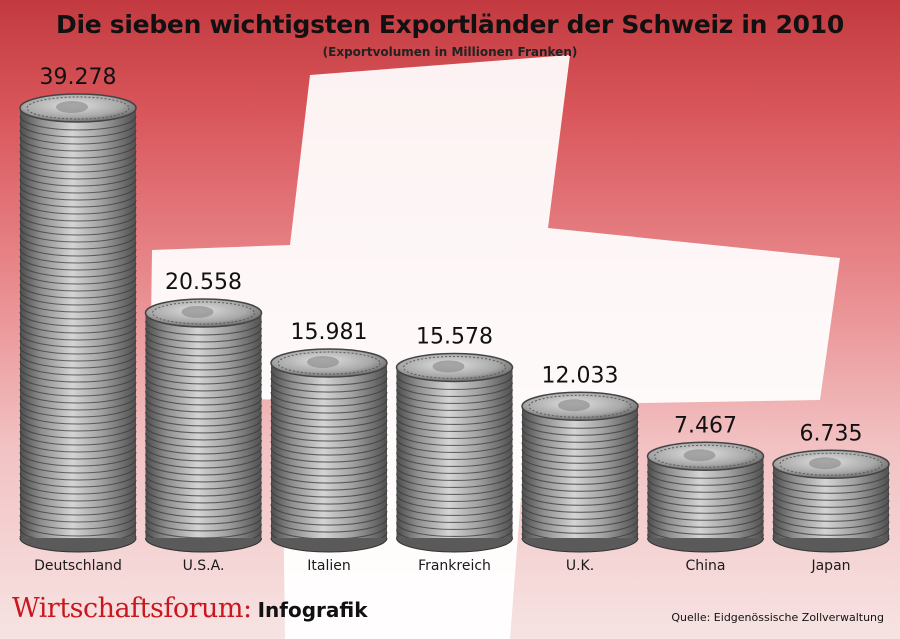  I want to click on category-label: Japan, so click(830, 566).